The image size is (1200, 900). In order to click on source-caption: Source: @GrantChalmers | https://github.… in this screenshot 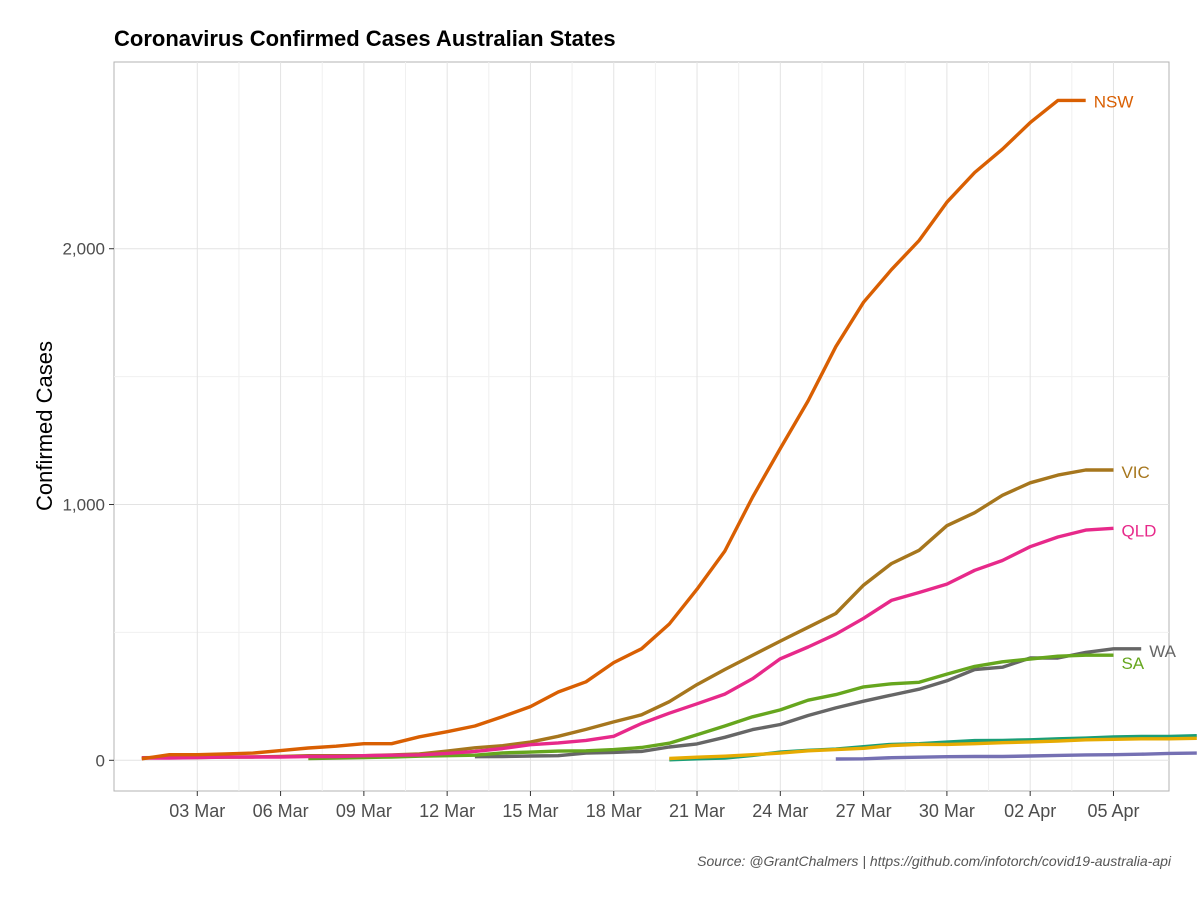, I will do `click(934, 861)`.